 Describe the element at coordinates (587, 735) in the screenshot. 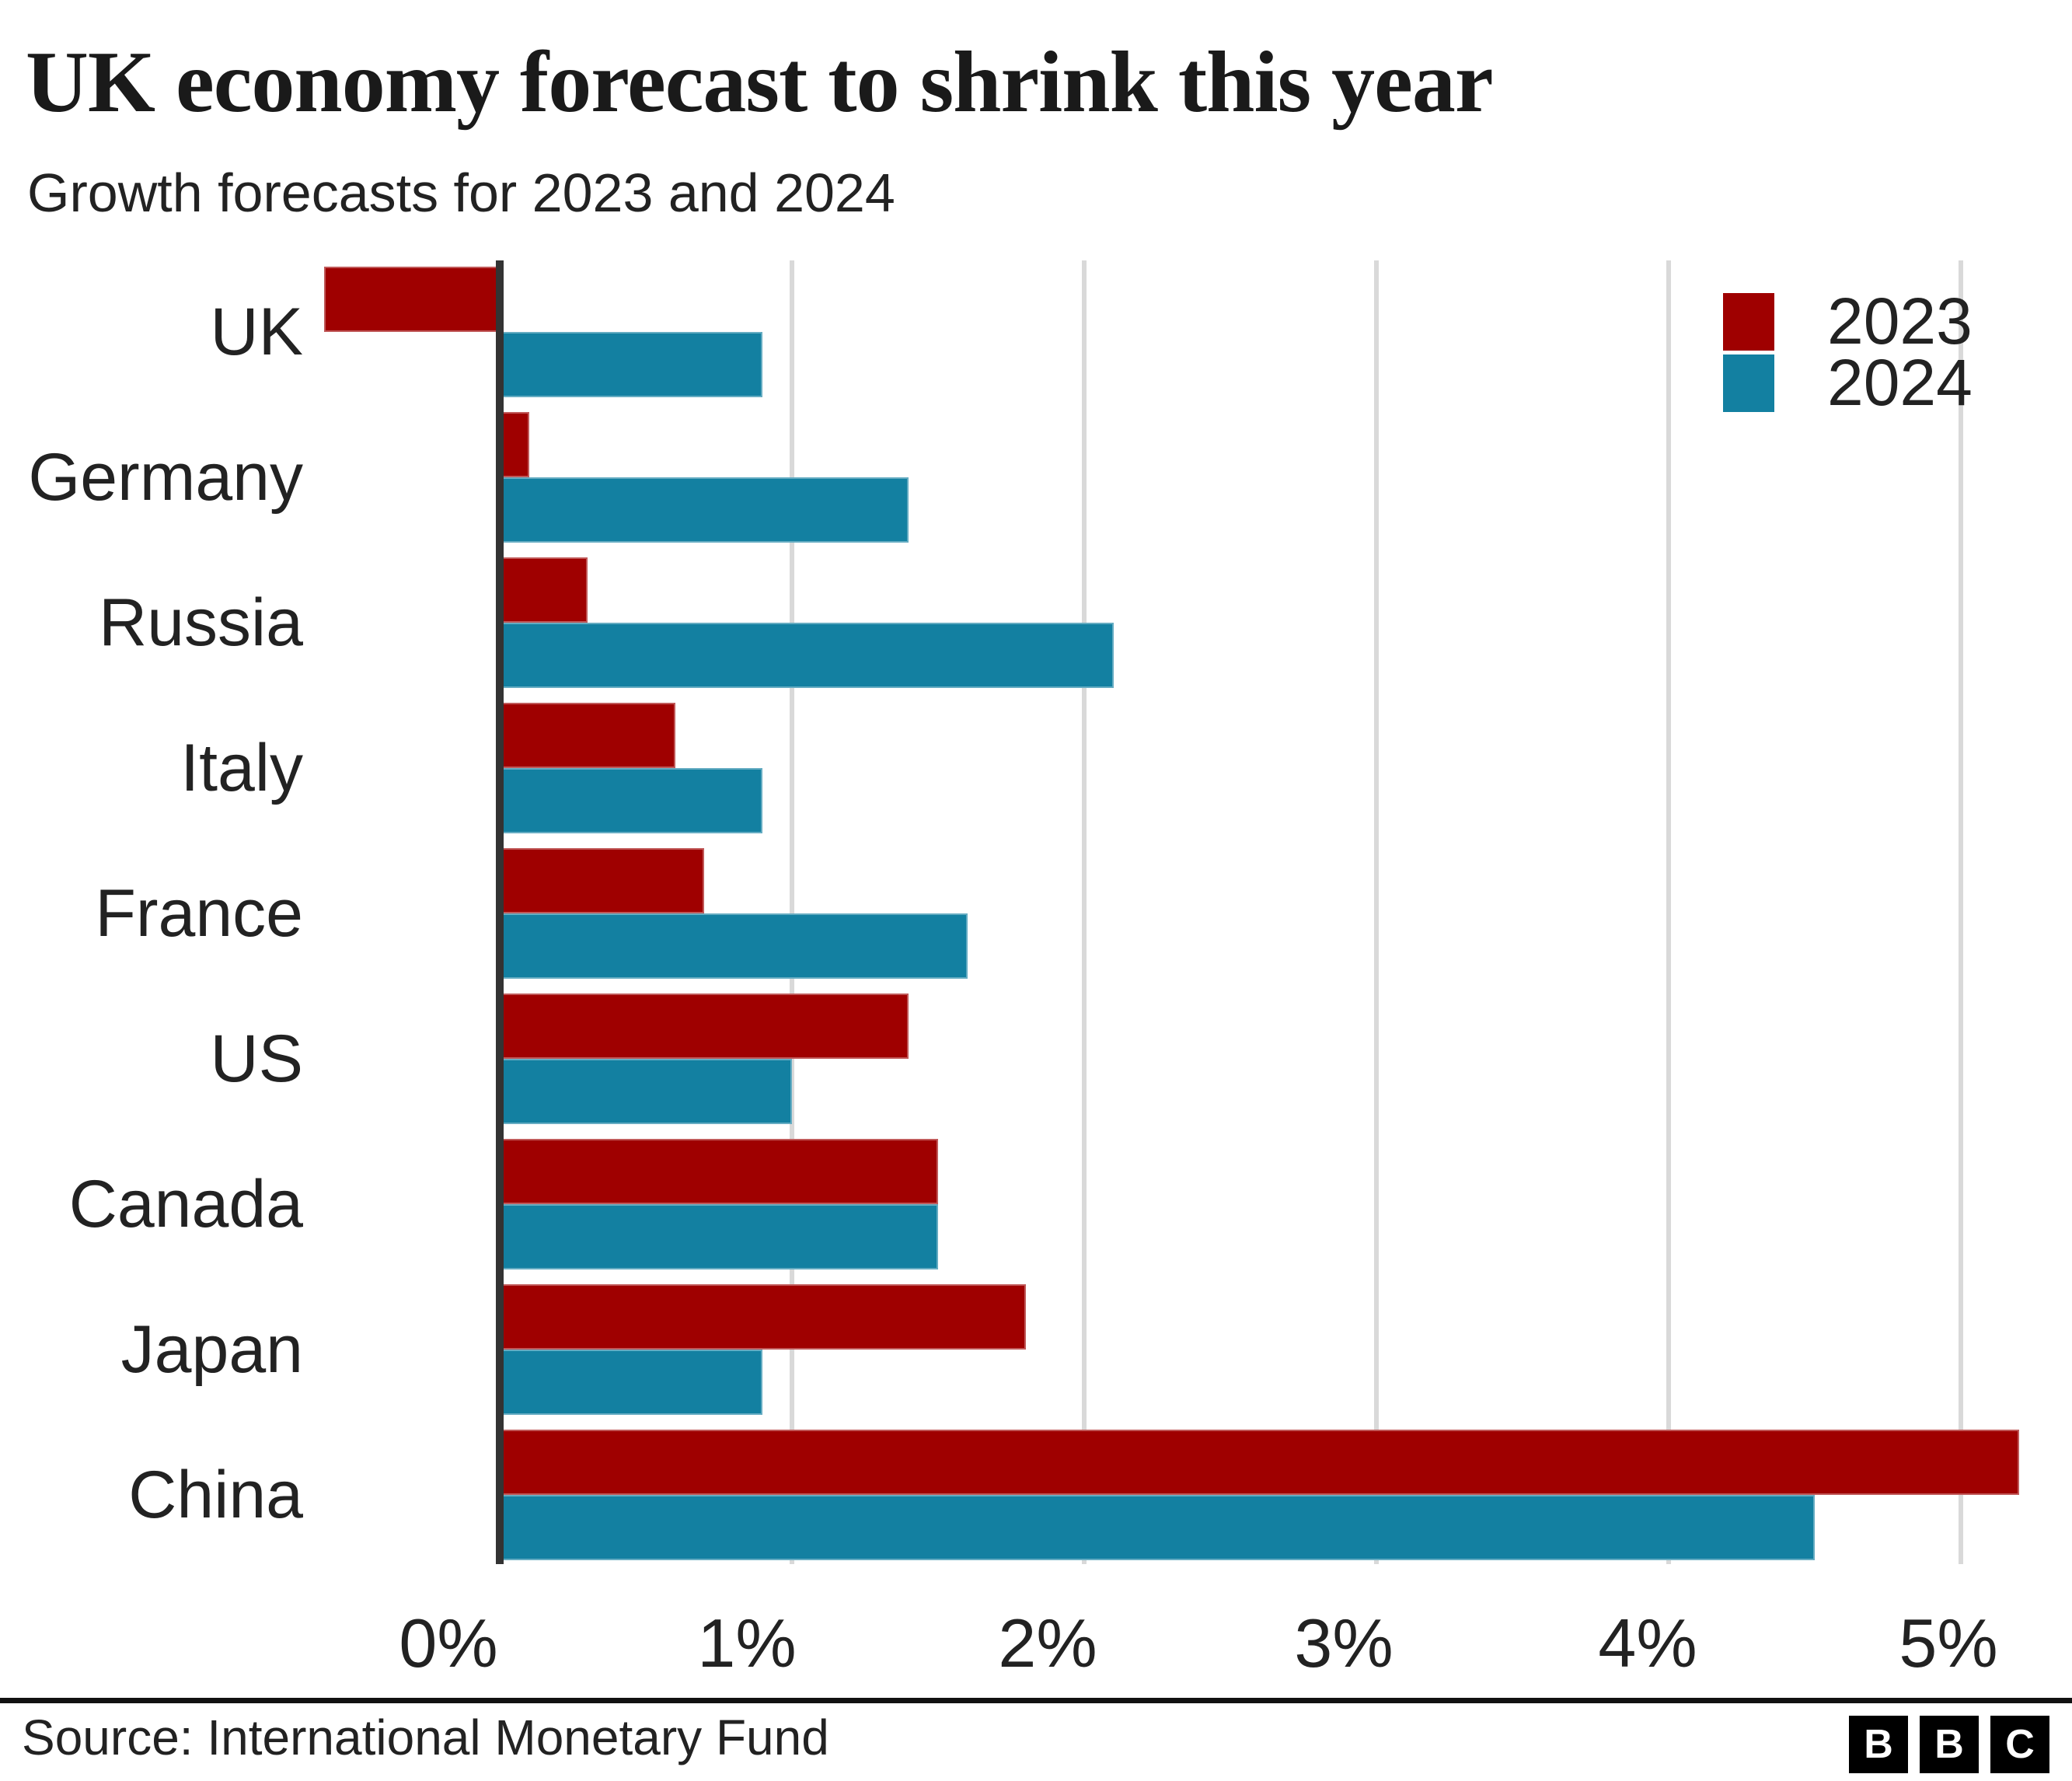

I see `bar-italy-2023` at that location.